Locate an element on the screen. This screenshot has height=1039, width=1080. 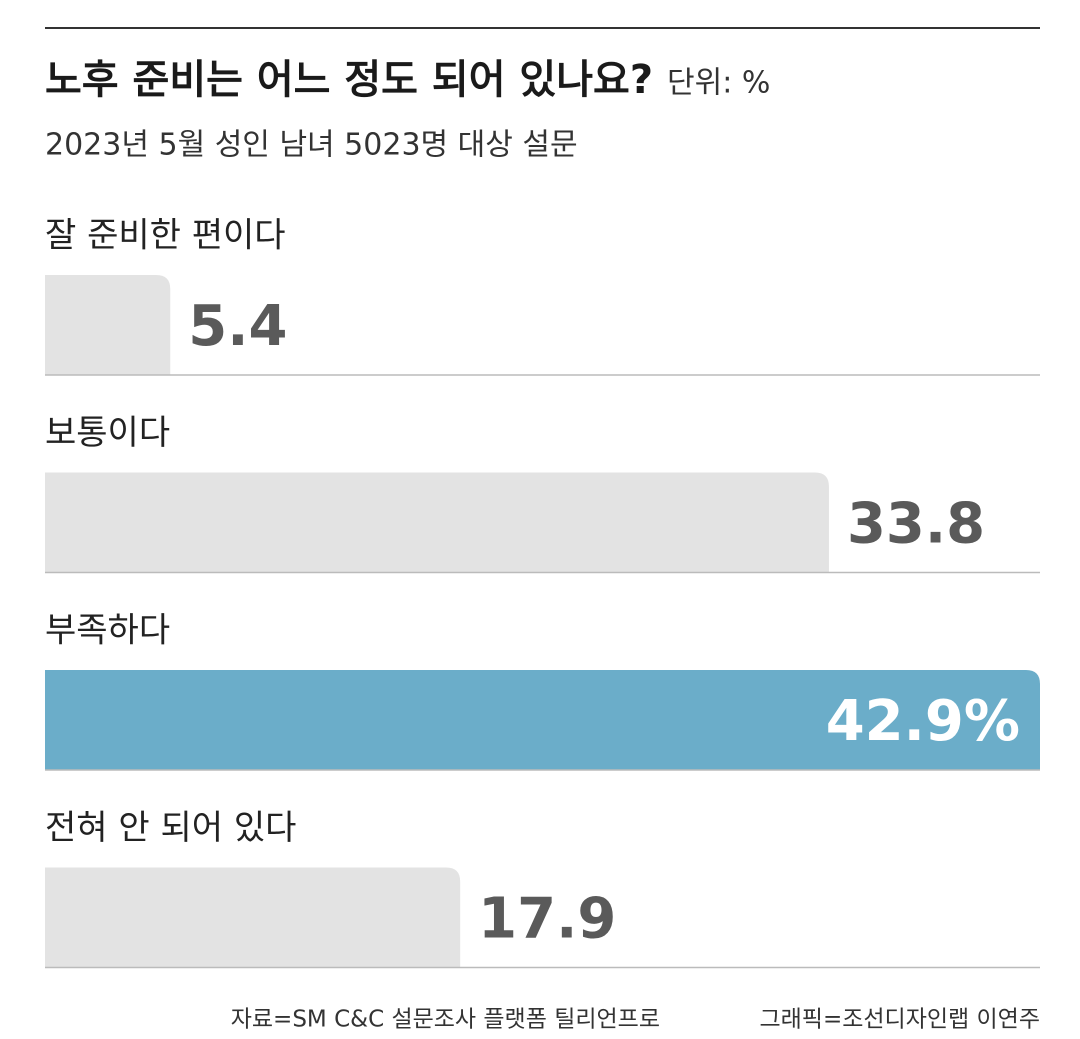
value-label: 42.9% is located at coordinates (923, 721).